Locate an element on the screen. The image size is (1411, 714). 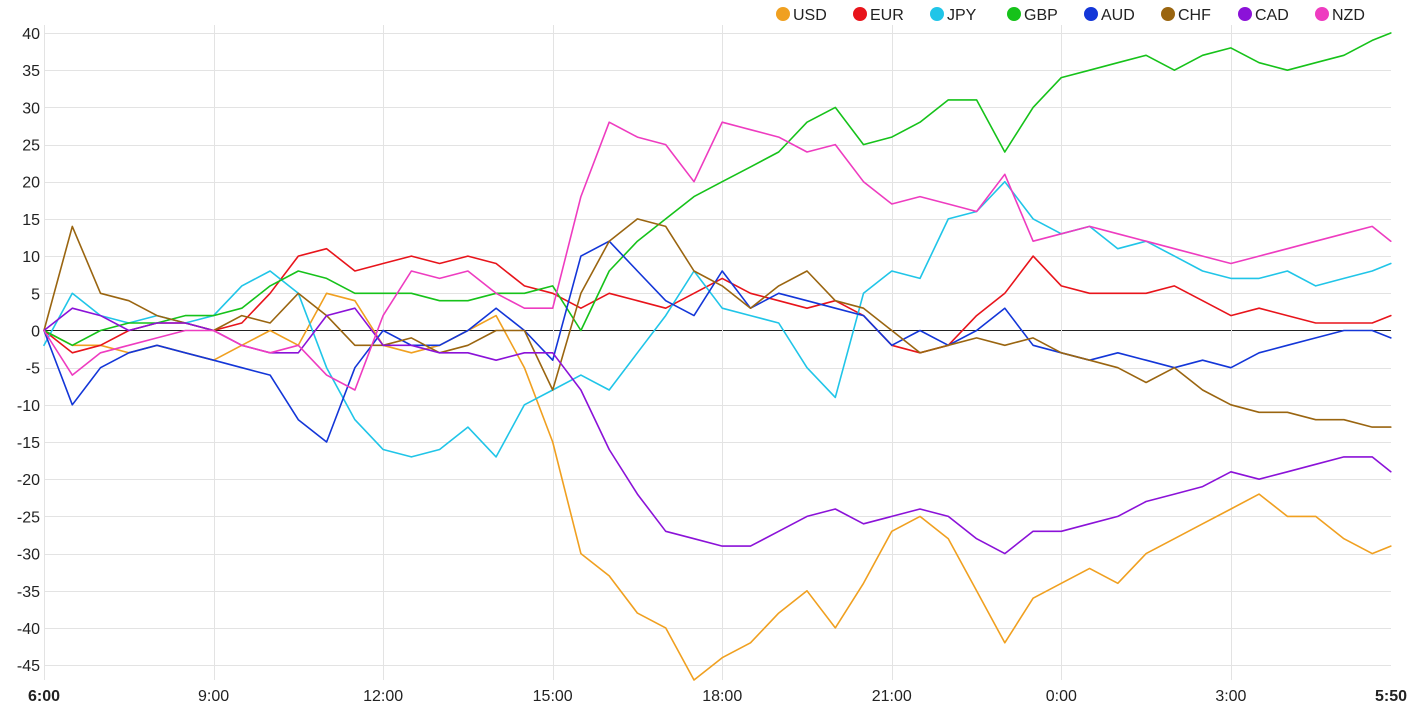
y-tick-label: -45 is located at coordinates (28, 666).